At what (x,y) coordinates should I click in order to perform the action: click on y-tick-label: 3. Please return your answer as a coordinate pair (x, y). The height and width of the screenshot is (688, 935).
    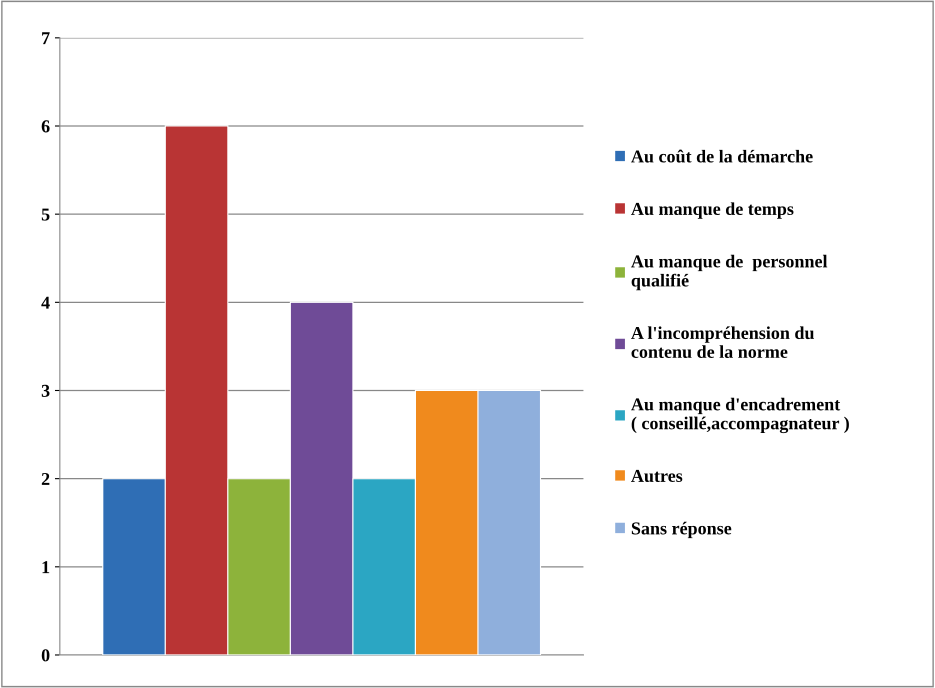
    Looking at the image, I should click on (46, 390).